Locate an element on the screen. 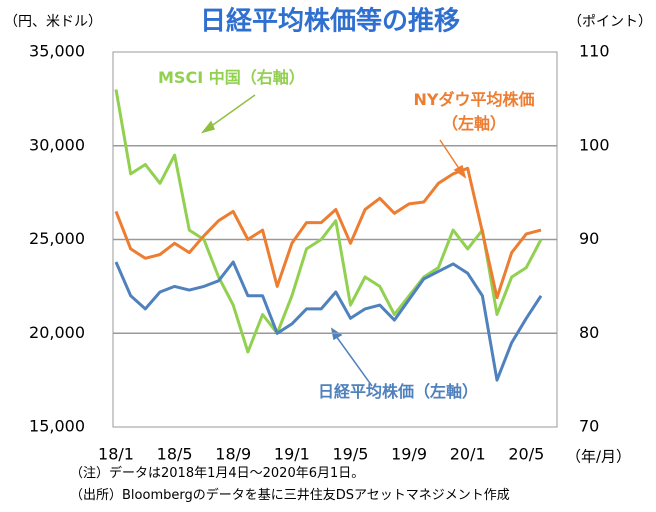 The height and width of the screenshot is (512, 656). series-label: 日経平均株価（左軸） is located at coordinates (398, 391).